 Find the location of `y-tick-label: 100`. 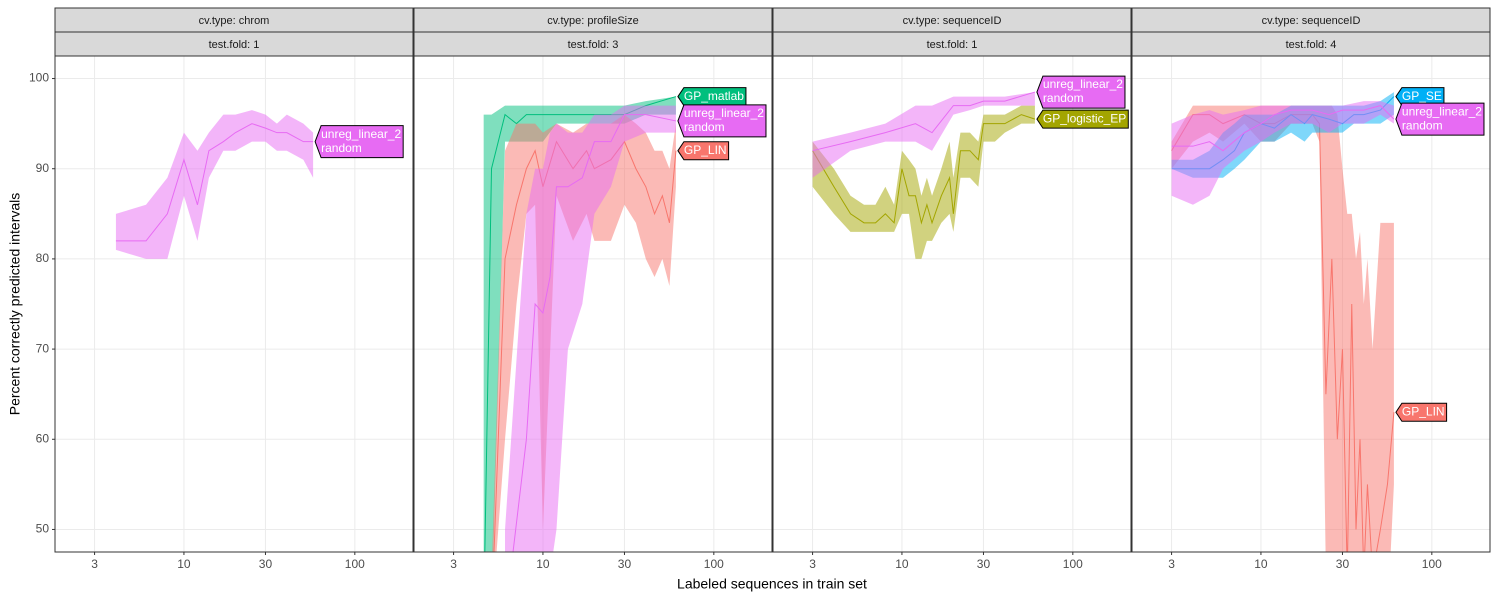

y-tick-label: 100 is located at coordinates (39, 78).